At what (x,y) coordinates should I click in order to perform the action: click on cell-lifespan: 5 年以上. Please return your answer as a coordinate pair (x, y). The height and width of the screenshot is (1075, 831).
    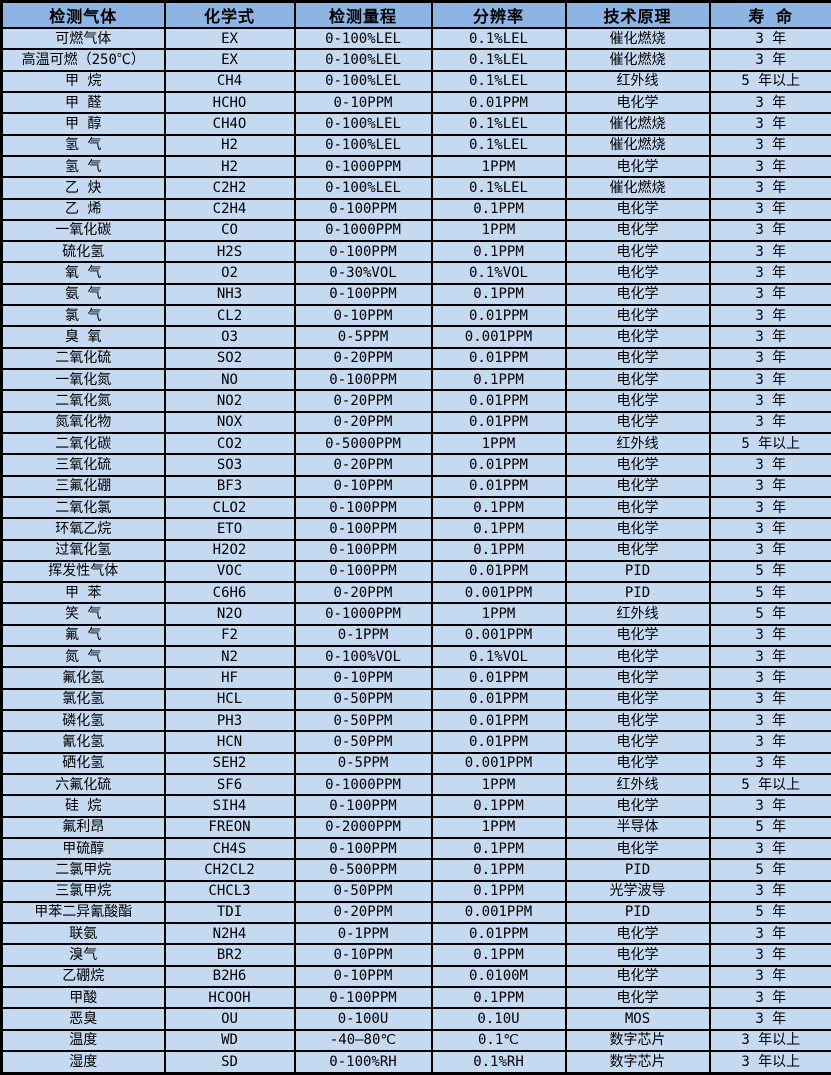
    Looking at the image, I should click on (769, 81).